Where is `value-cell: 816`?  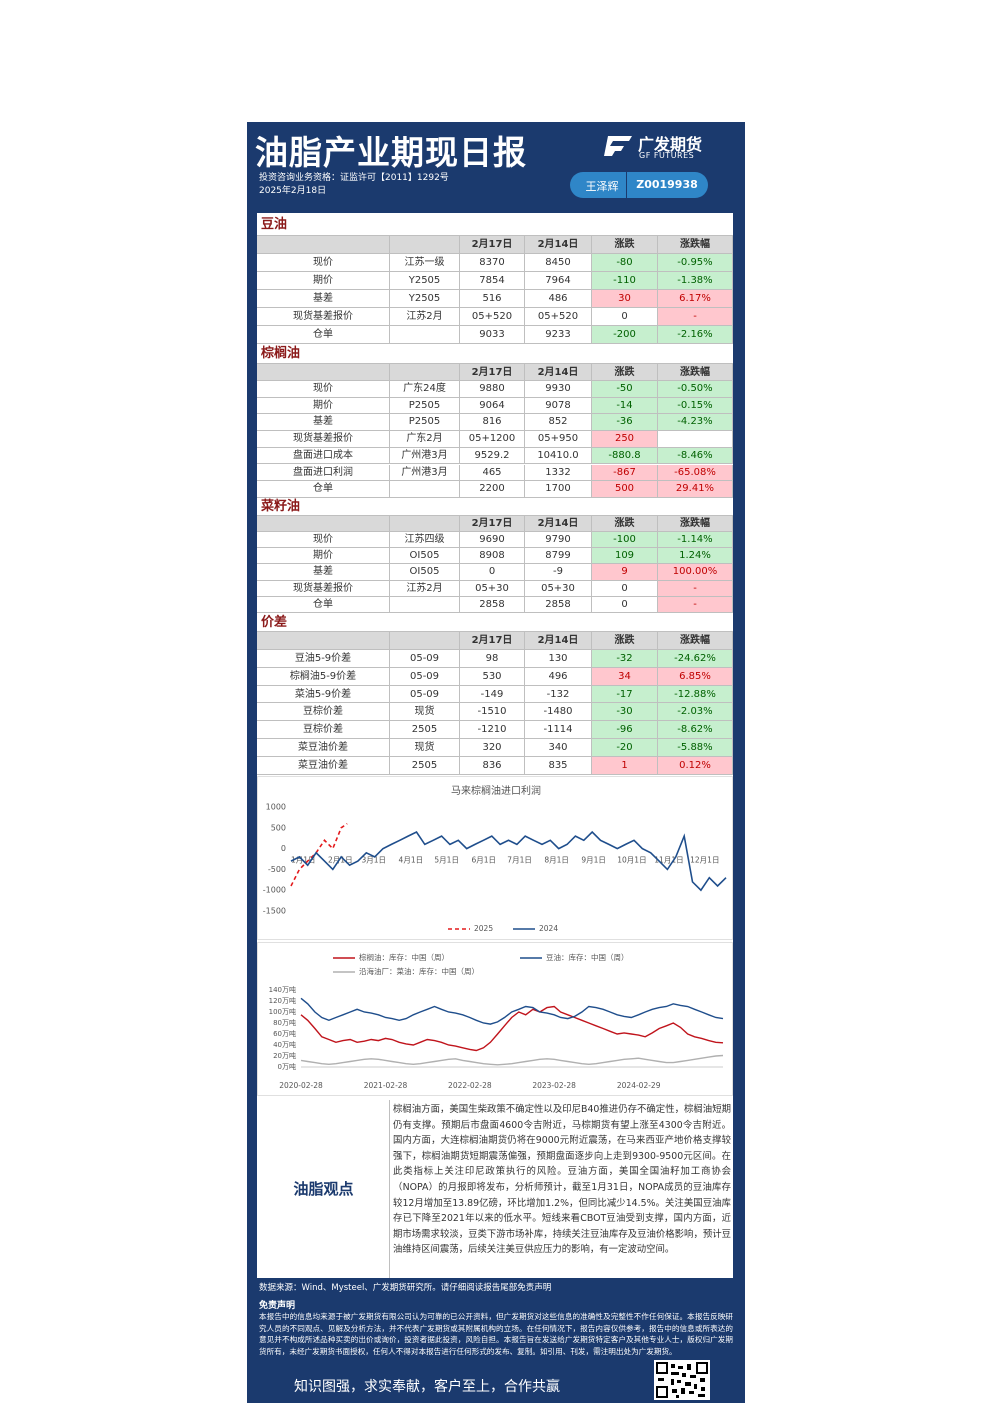
value-cell: 816 is located at coordinates (492, 423).